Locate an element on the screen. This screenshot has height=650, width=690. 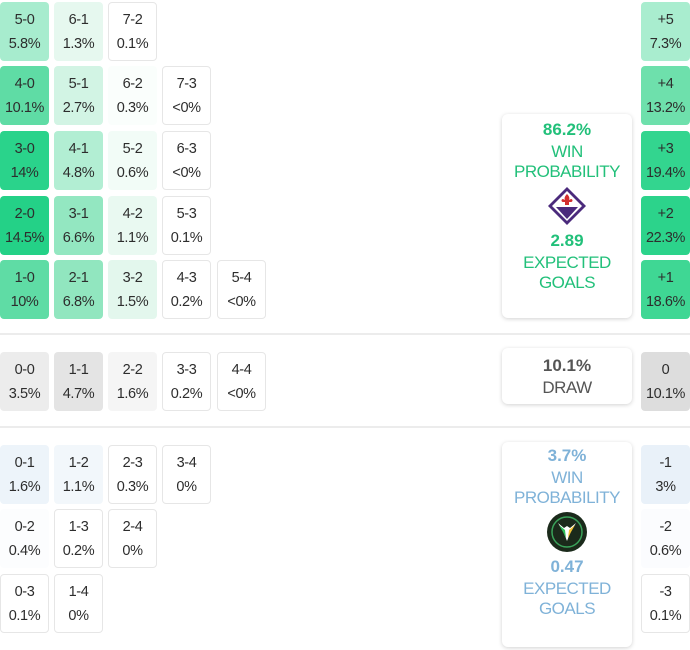
score-cell-4-4: 4-4 <0% is located at coordinates (241, 381).